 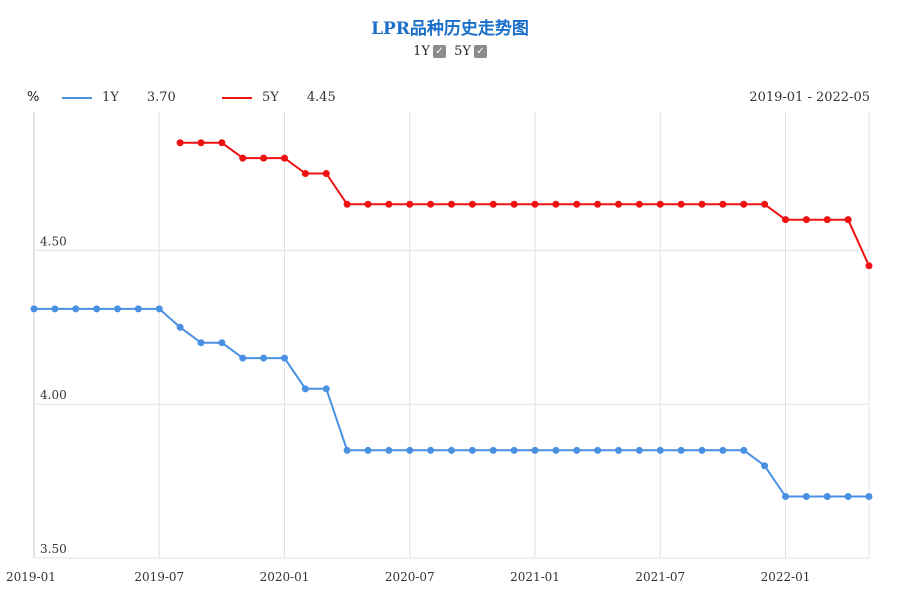 What do you see at coordinates (119, 97) in the screenshot?
I see `legend-item-1y: 1Y 3.70` at bounding box center [119, 97].